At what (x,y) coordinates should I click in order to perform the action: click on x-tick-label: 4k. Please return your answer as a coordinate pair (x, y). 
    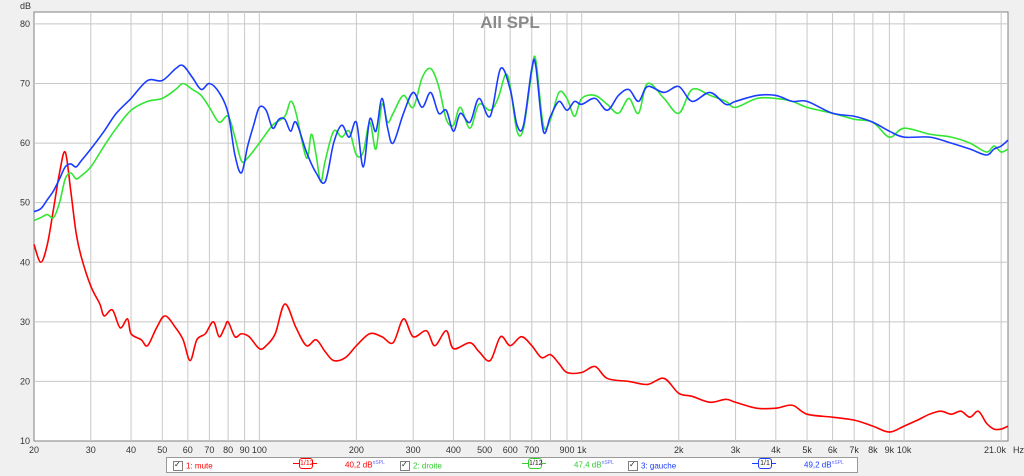
    Looking at the image, I should click on (776, 450).